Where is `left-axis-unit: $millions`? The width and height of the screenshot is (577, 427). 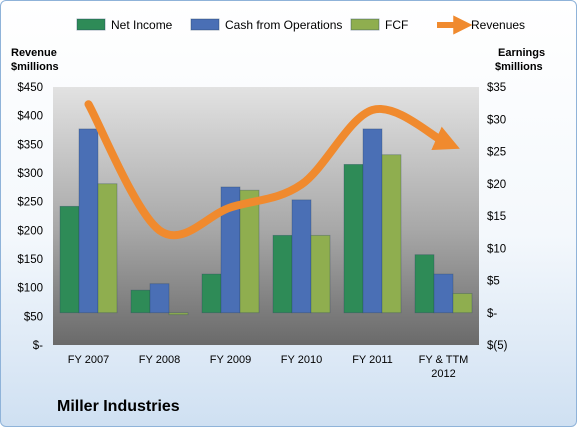 left-axis-unit: $millions is located at coordinates (35, 67).